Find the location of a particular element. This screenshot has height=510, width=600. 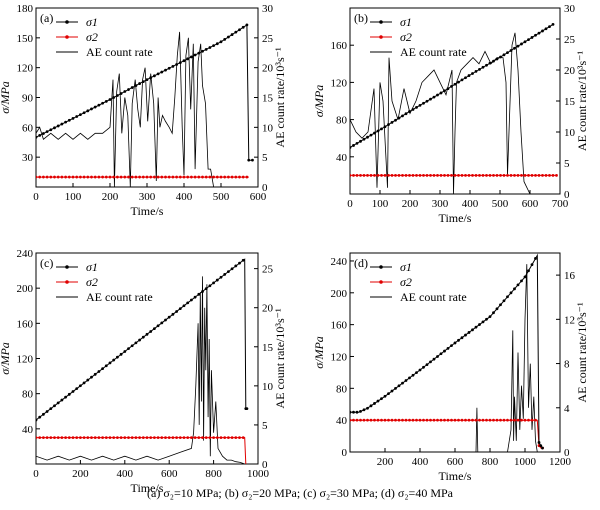

y-tick-label: 40 is located at coordinates (342, 421).